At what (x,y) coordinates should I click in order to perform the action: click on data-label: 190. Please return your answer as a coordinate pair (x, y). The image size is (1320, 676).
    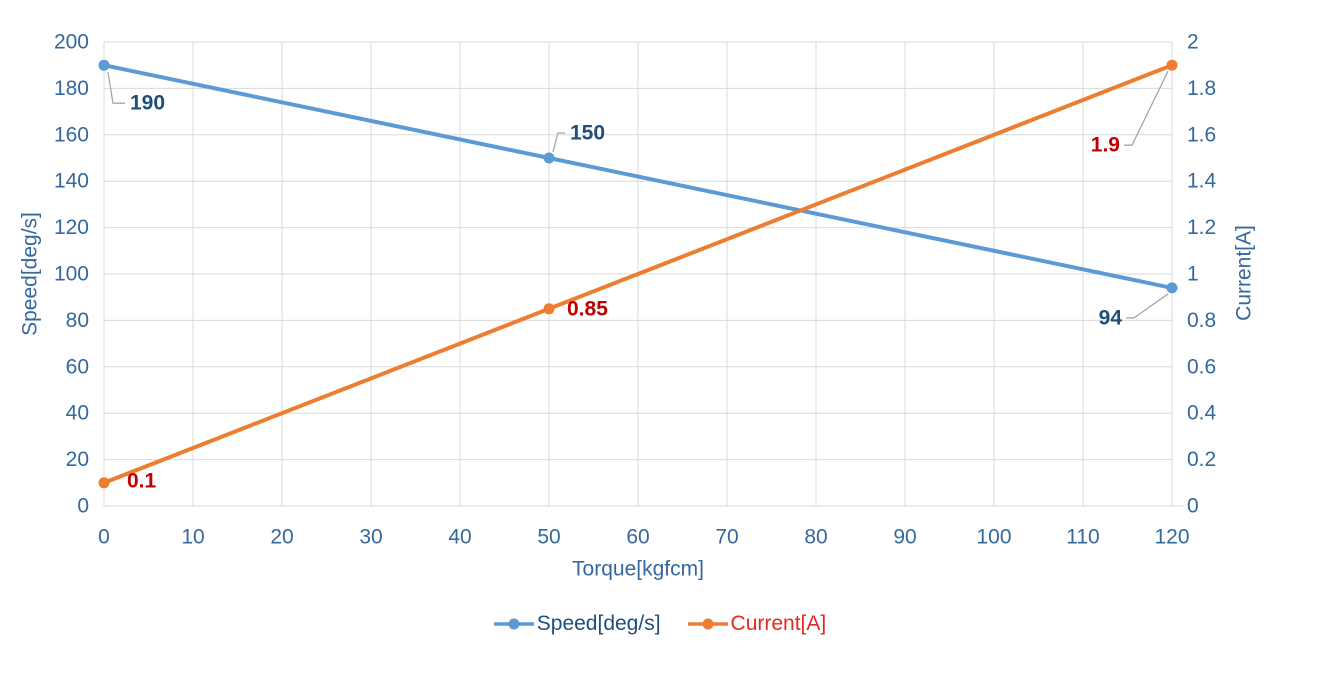
    Looking at the image, I should click on (147, 103).